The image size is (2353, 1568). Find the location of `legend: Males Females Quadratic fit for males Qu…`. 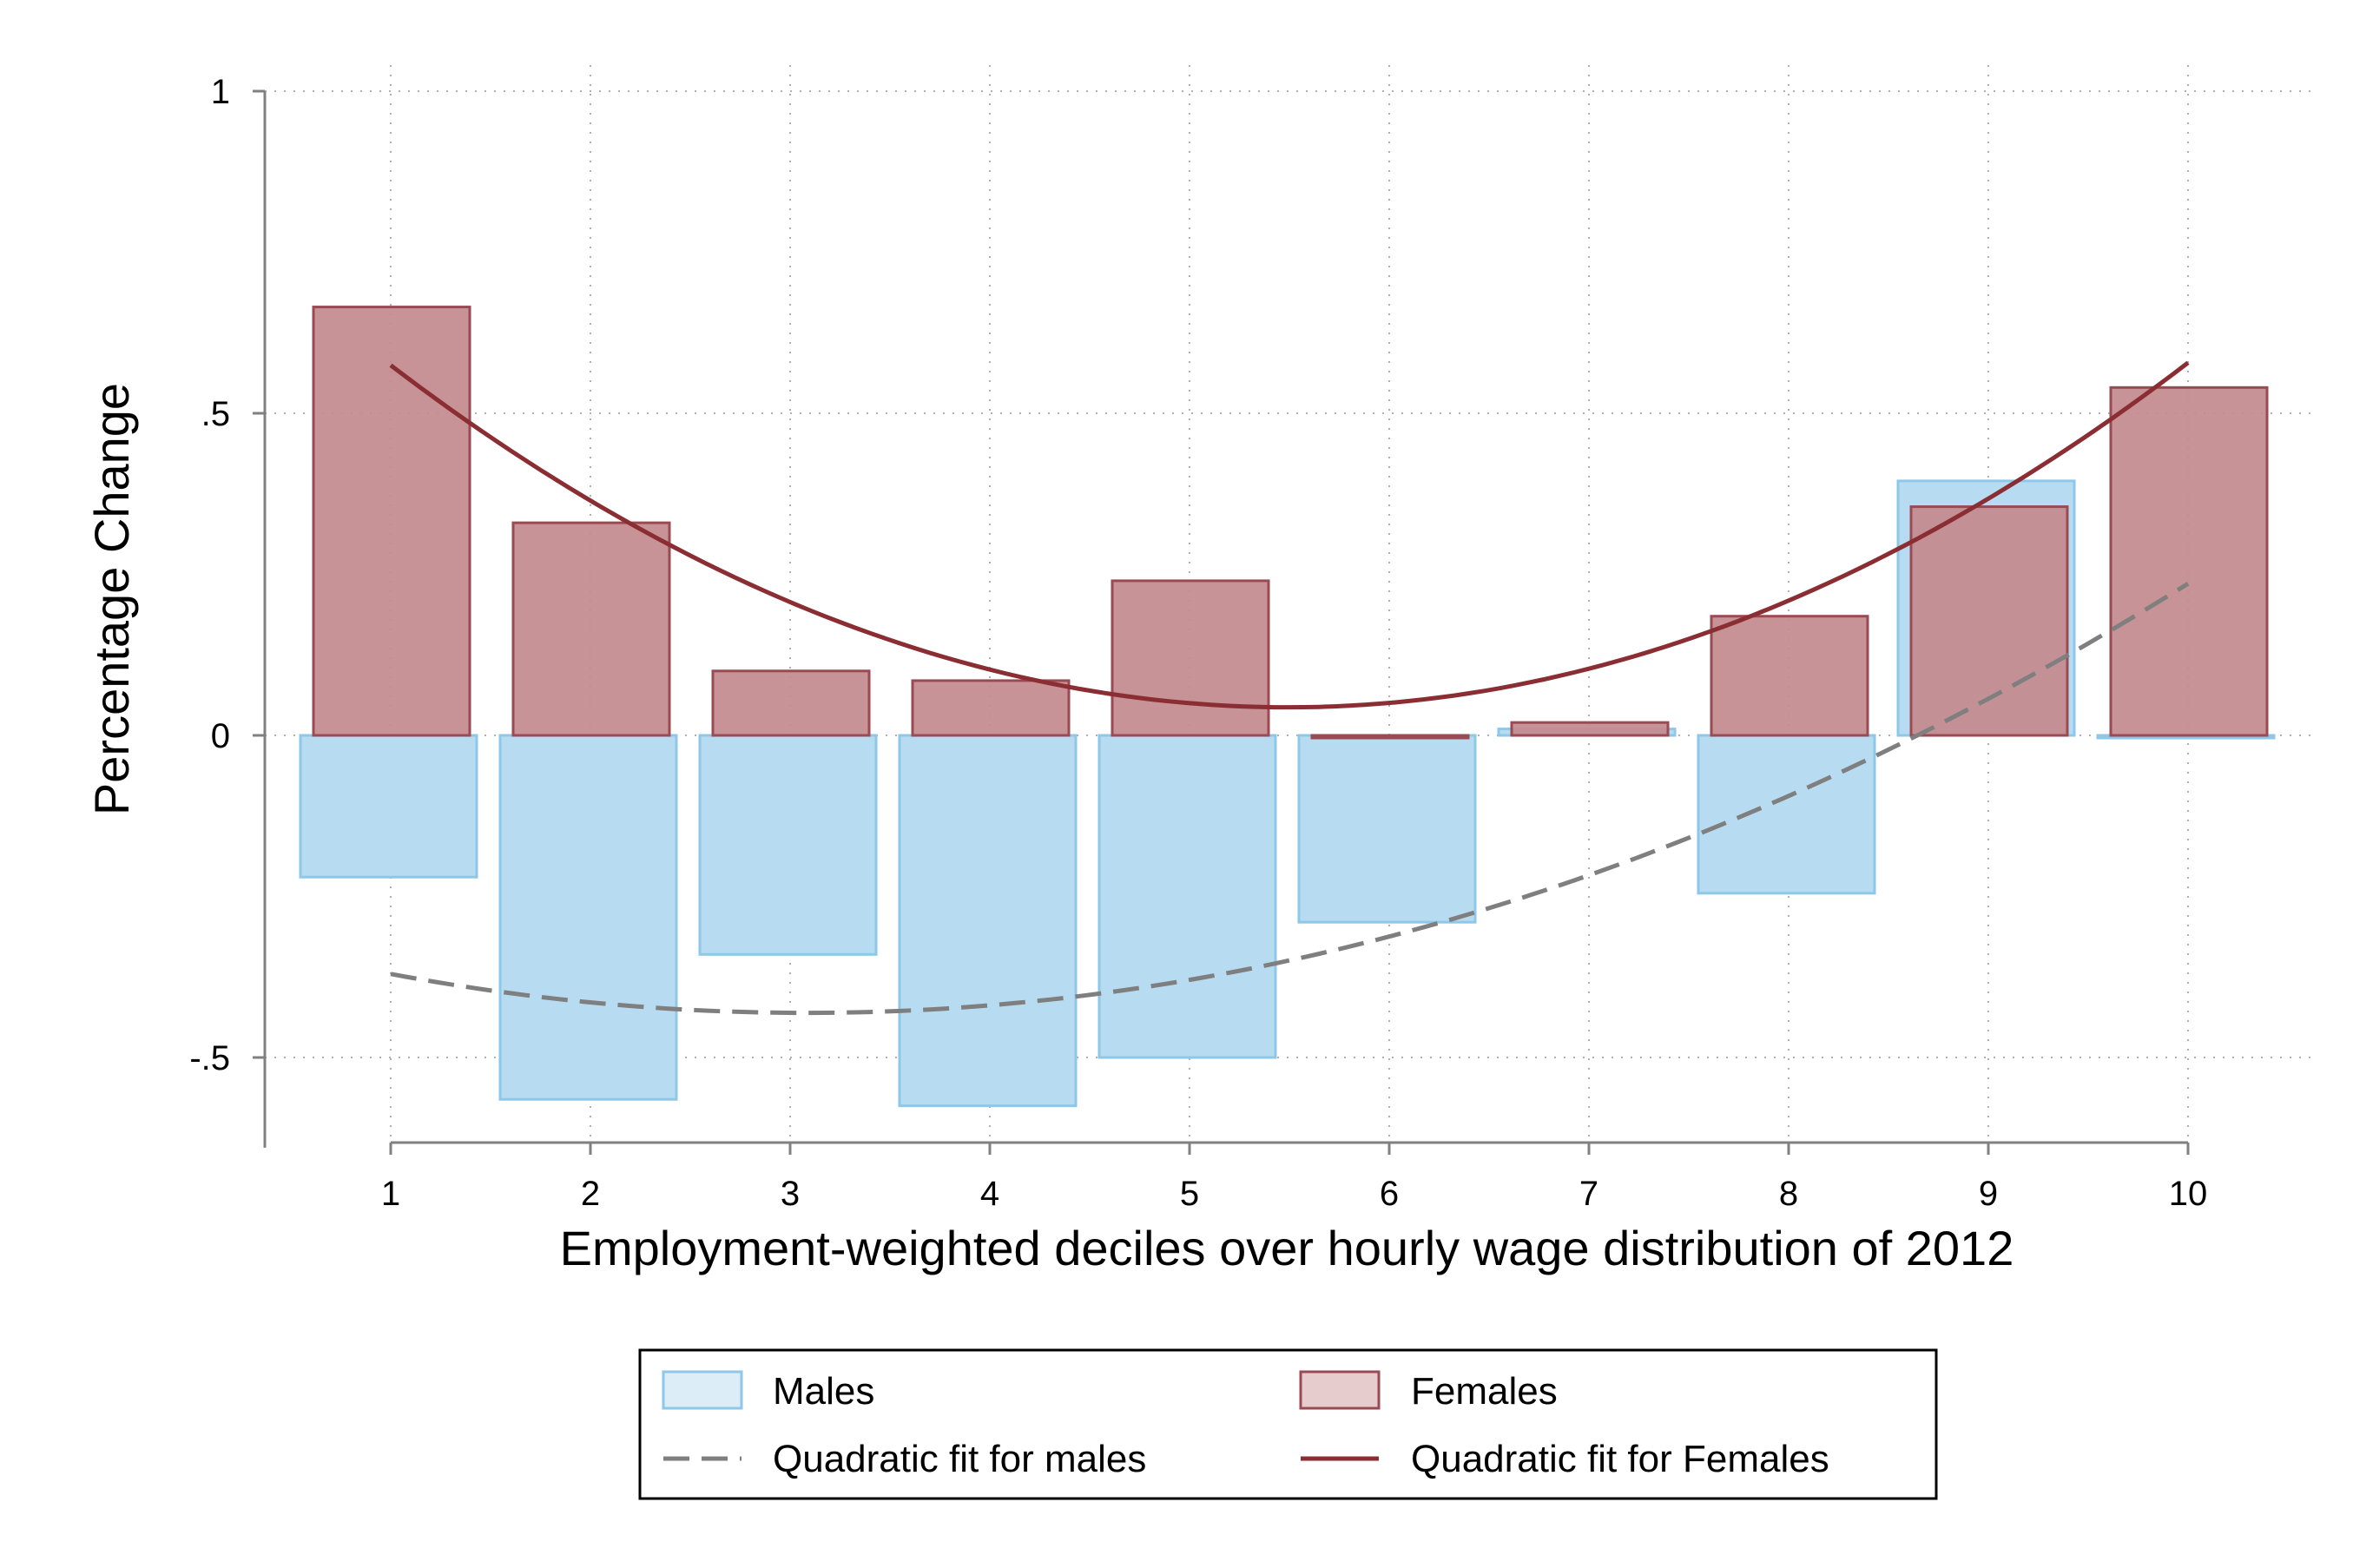

legend: Males Females Quadratic fit for males Qu… is located at coordinates (1288, 1424).